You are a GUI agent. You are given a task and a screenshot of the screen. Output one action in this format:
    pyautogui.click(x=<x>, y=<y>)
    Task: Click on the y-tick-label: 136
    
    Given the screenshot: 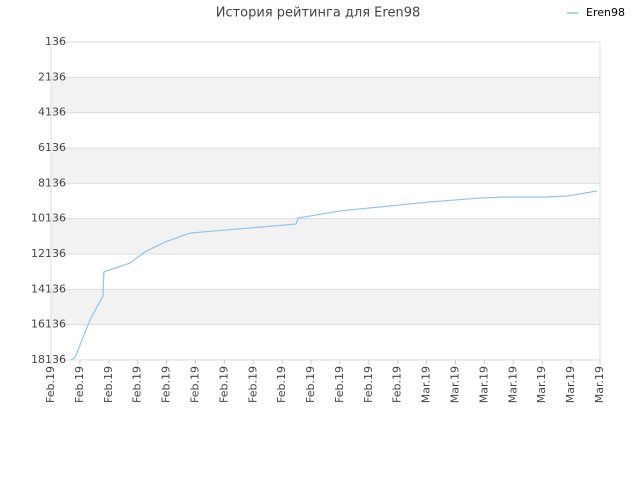 What is the action you would take?
    pyautogui.click(x=55, y=41)
    